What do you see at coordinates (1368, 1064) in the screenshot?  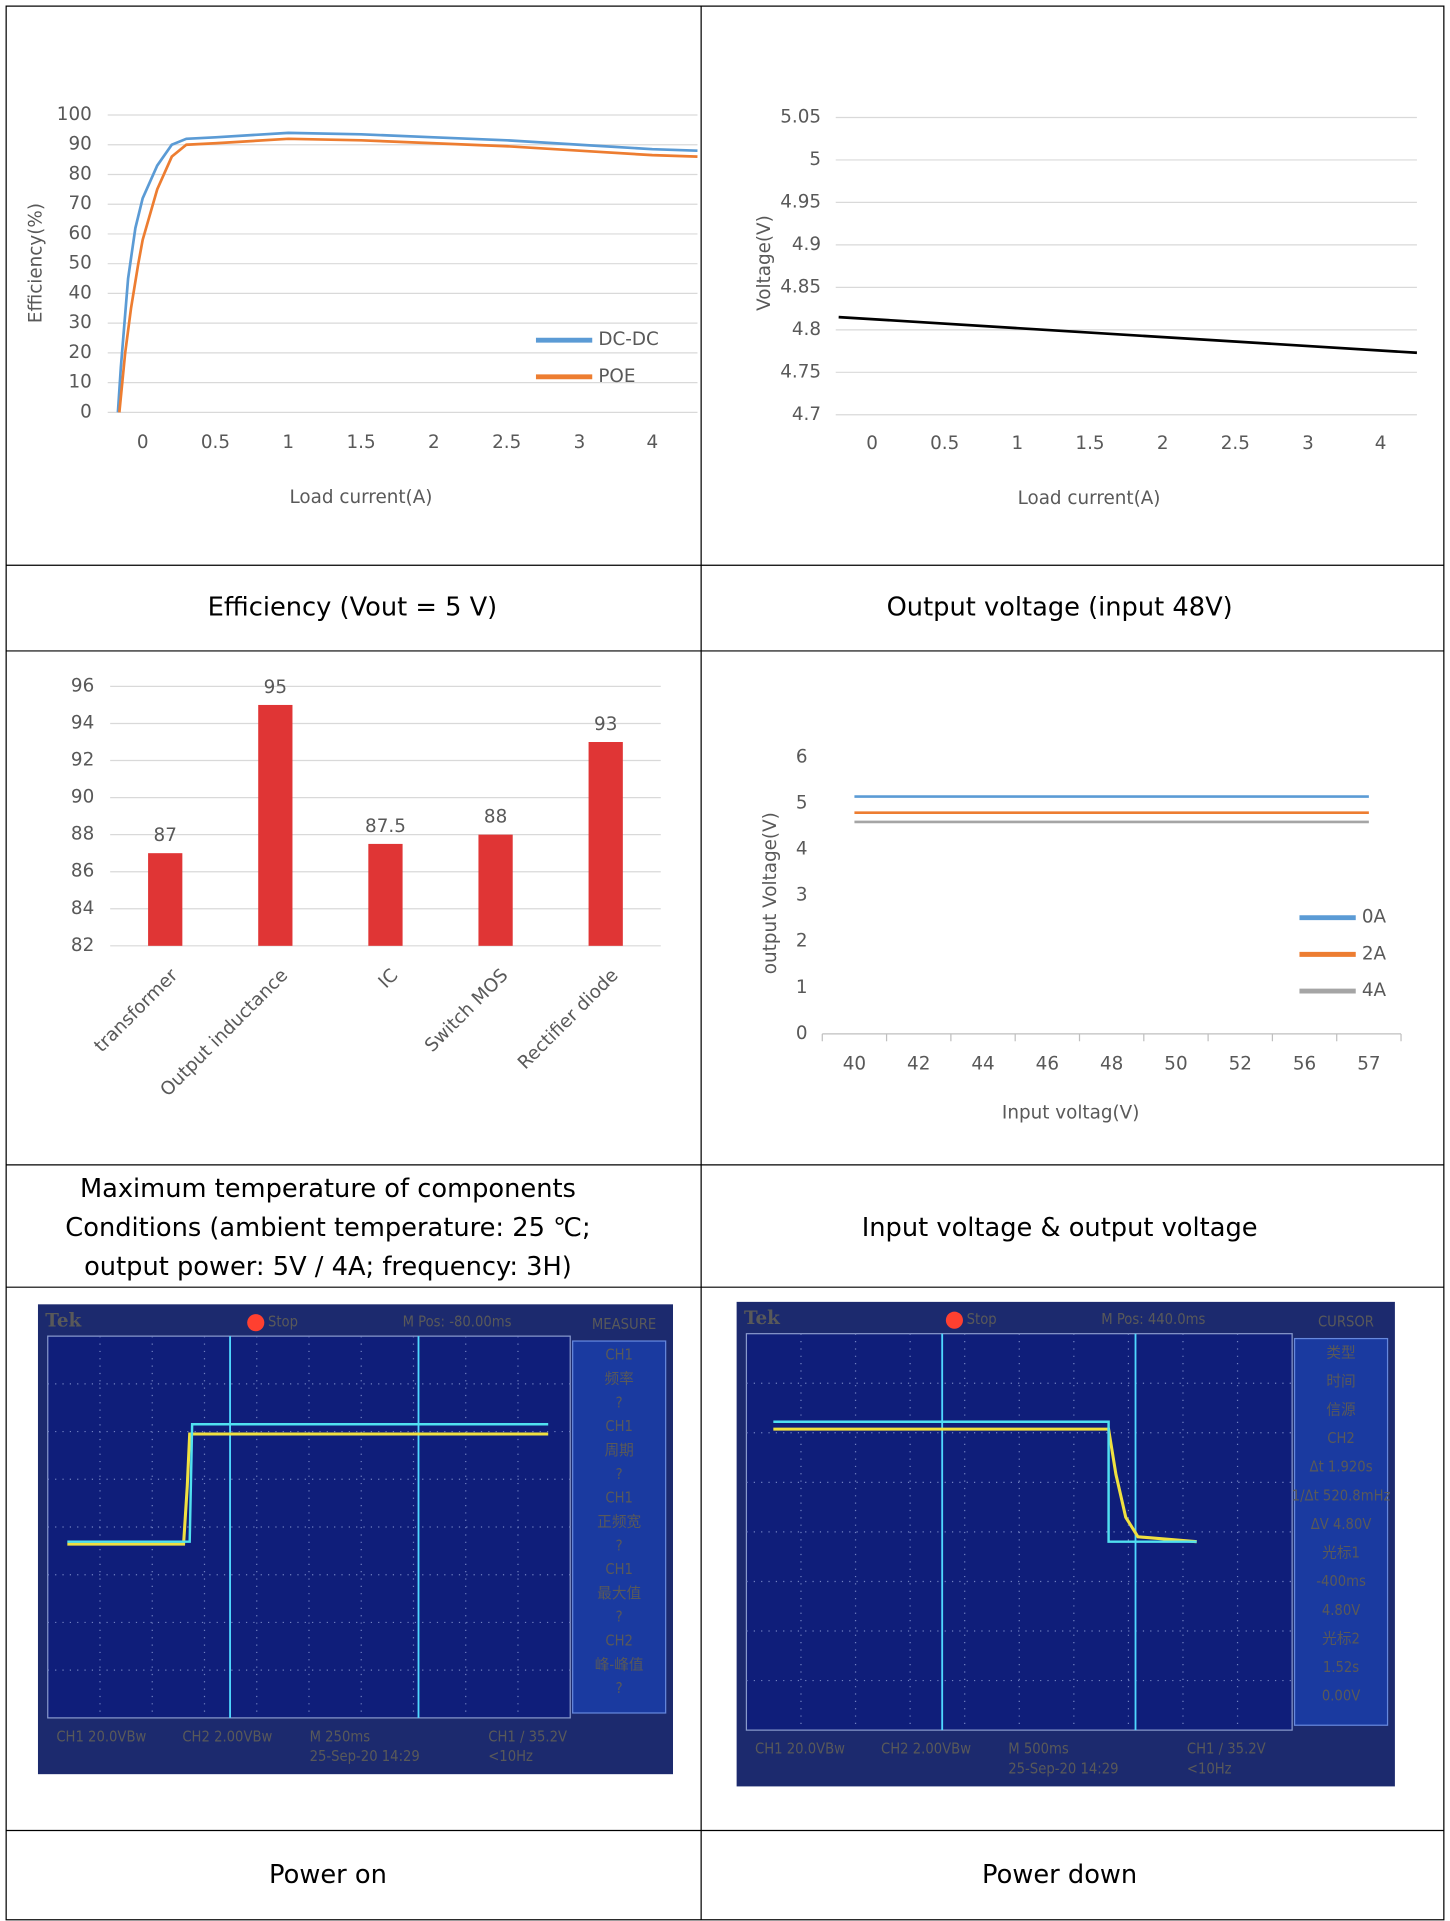 I see `x-tick-label: 57` at bounding box center [1368, 1064].